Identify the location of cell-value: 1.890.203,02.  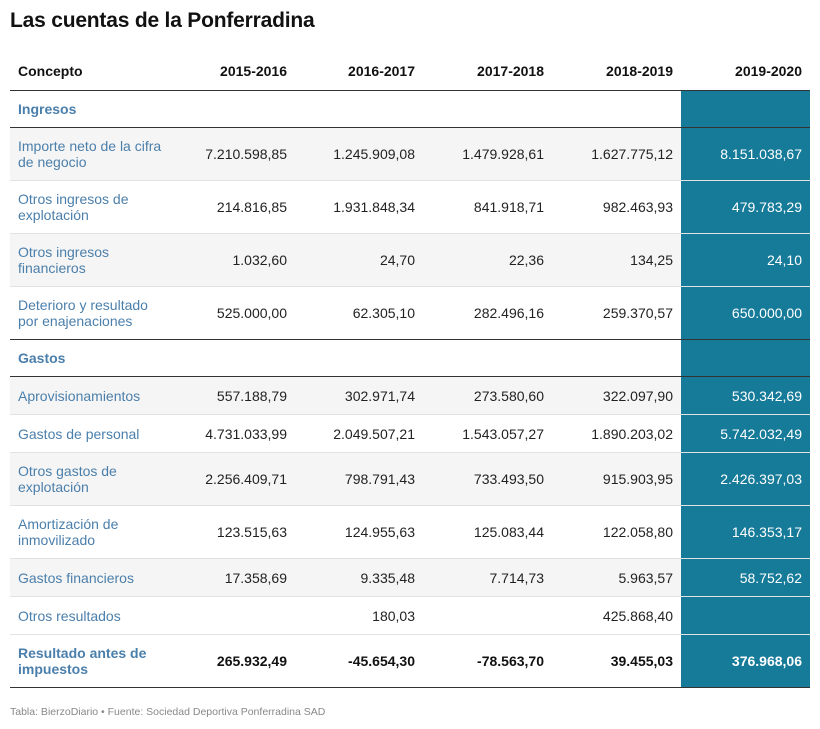
(616, 433).